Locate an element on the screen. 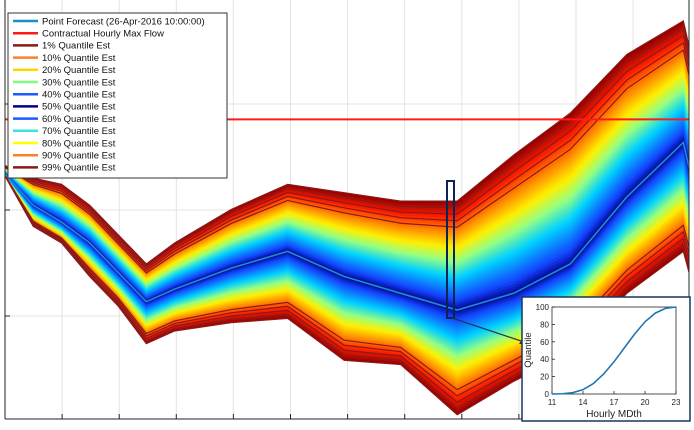  legend-label: Point Forecast (26-Apr-2016 10:00:00) is located at coordinates (123, 21).